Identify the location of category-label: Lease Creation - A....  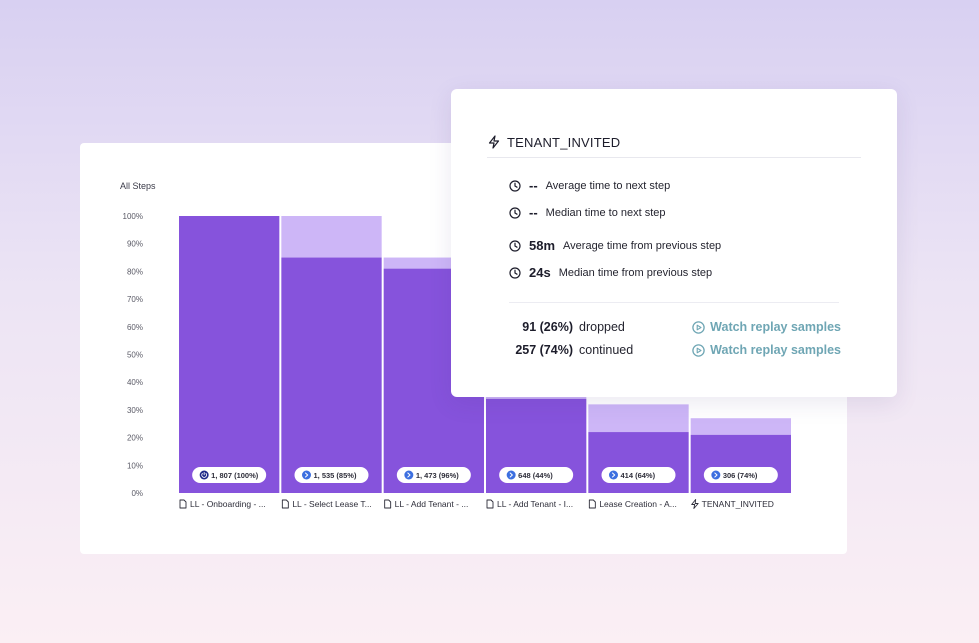
(632, 504).